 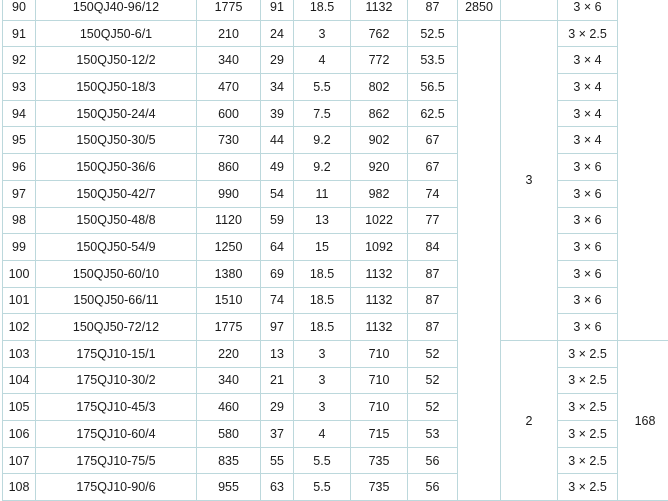 What do you see at coordinates (322, 113) in the screenshot?
I see `cell-power: 7.5` at bounding box center [322, 113].